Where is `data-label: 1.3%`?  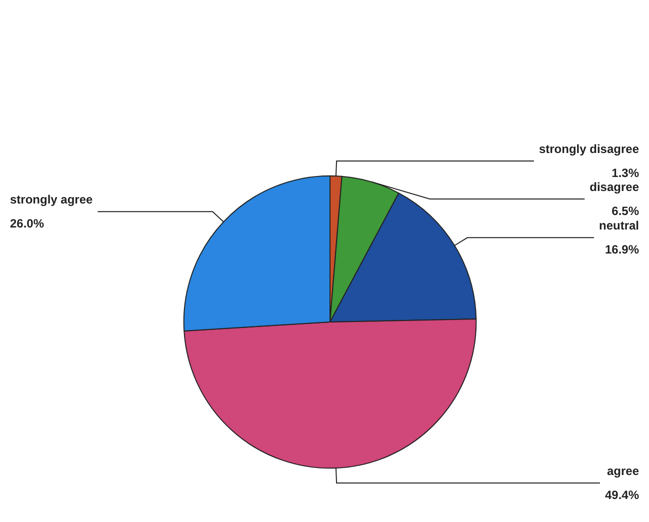 data-label: 1.3% is located at coordinates (626, 173).